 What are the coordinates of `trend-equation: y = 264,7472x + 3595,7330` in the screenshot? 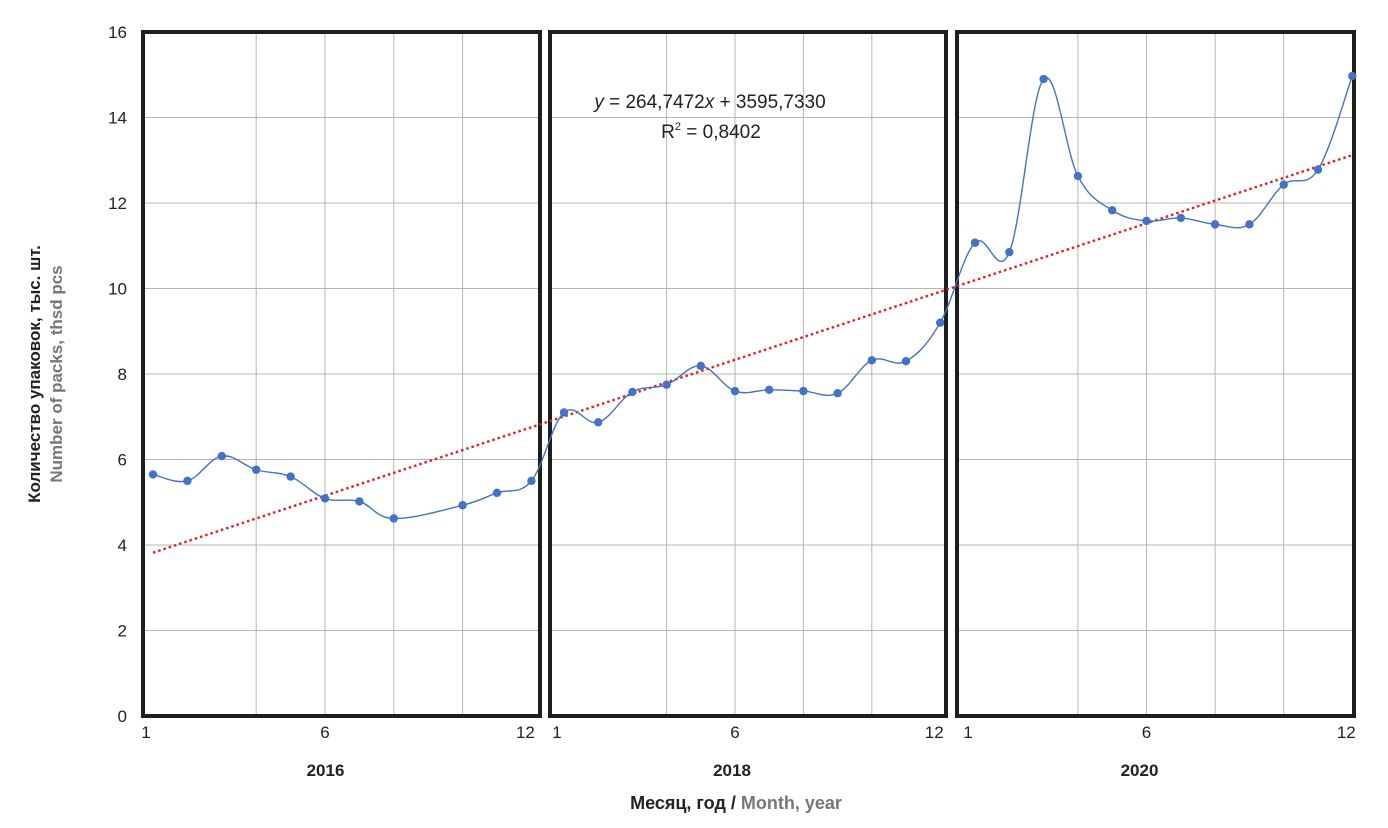 It's located at (708, 102).